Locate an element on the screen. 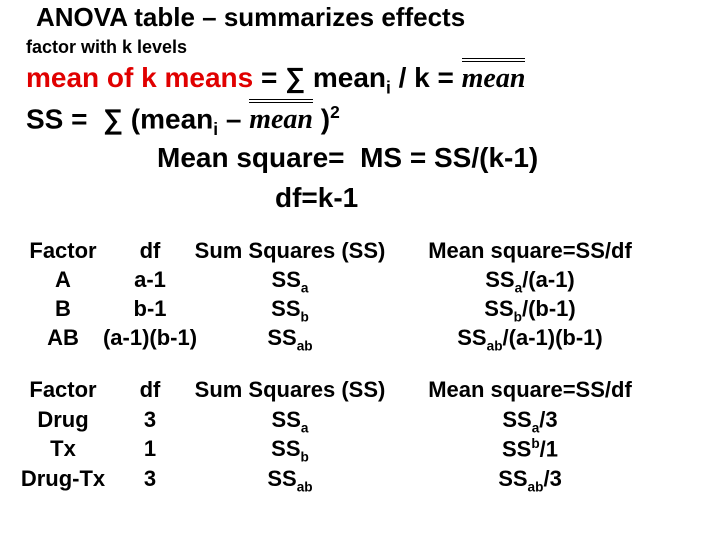 This screenshot has width=720, height=540. ss-formula: SS = ∑ (meani – mean )2 is located at coordinates (183, 119).